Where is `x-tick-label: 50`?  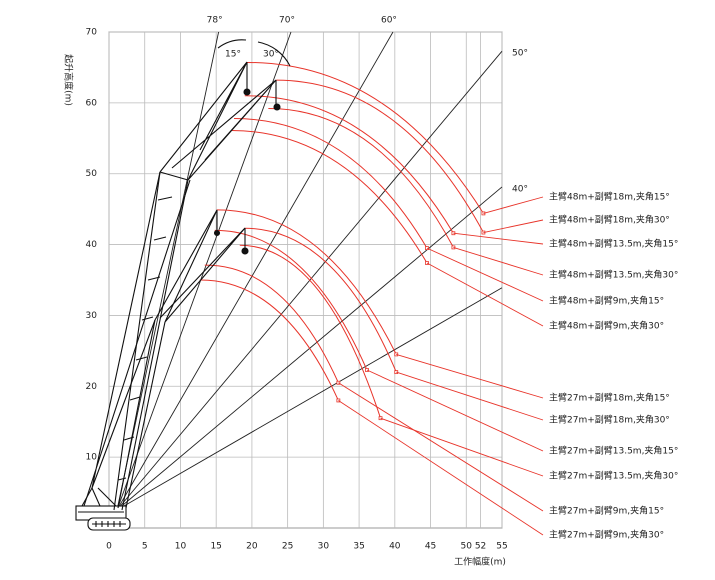
x-tick-label: 50 is located at coordinates (467, 547).